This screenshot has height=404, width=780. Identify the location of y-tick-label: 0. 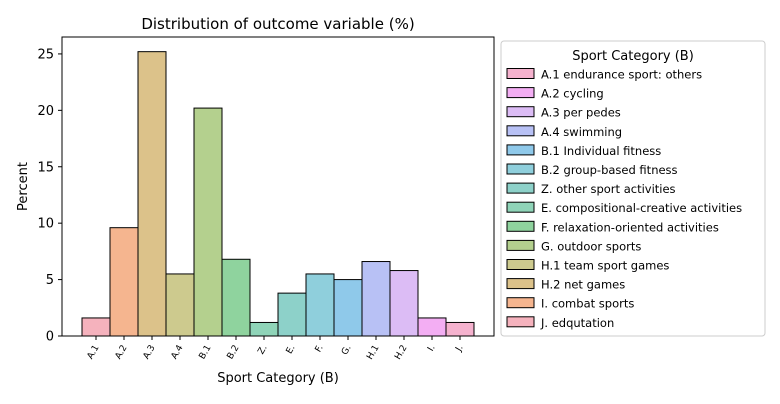
(50, 337).